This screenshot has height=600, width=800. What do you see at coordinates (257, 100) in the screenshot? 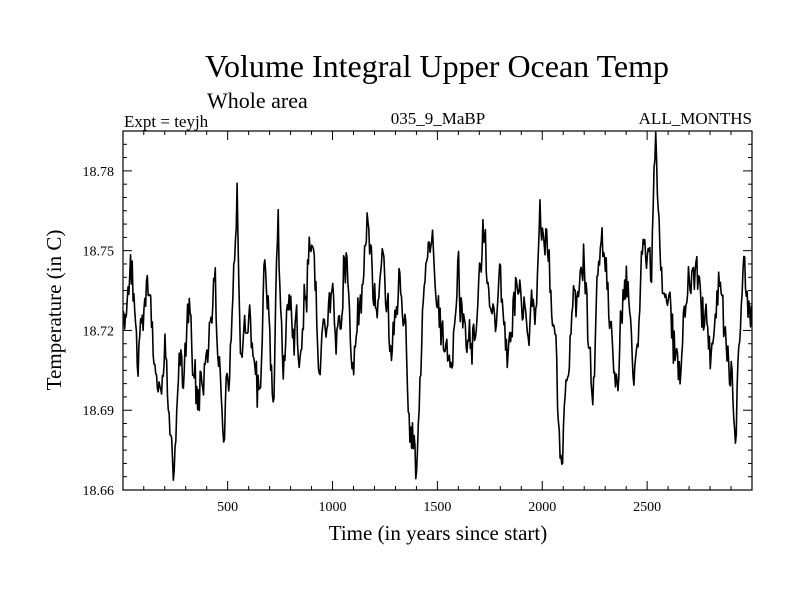
I see `chart-subtitle: Whole area` at bounding box center [257, 100].